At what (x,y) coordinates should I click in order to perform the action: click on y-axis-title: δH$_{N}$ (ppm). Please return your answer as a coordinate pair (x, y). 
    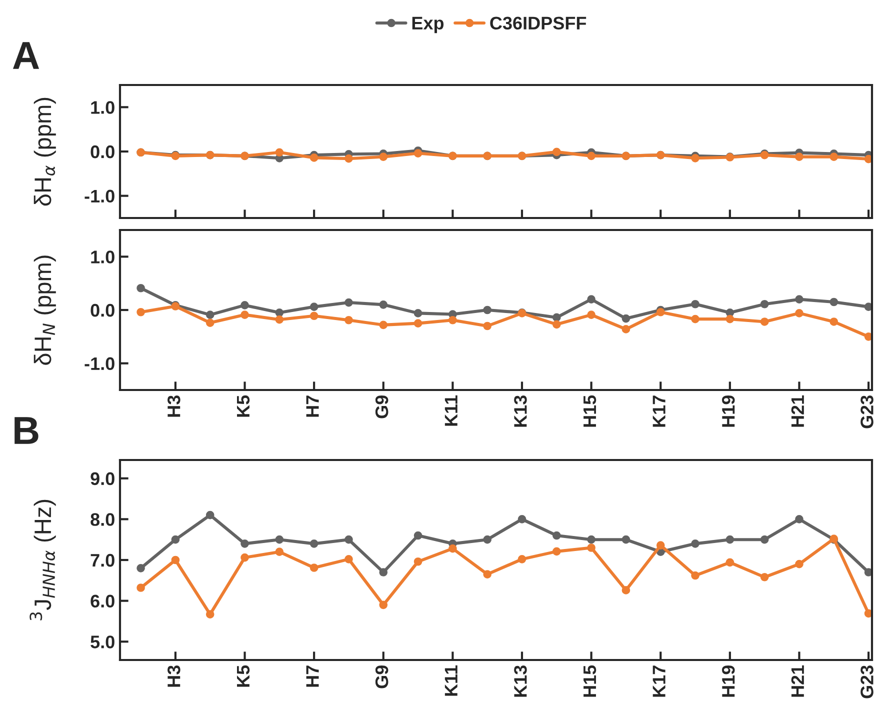
    Looking at the image, I should click on (45, 310).